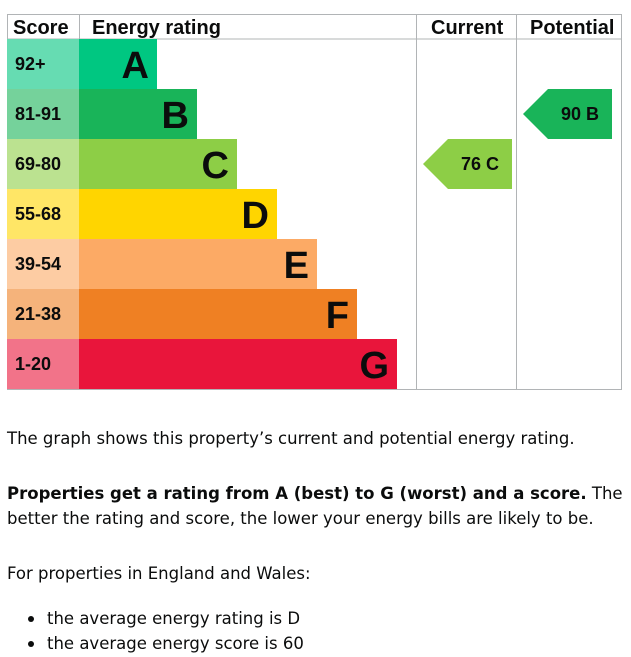 The width and height of the screenshot is (631, 657). I want to click on band-c: 69-80 C, so click(122, 164).